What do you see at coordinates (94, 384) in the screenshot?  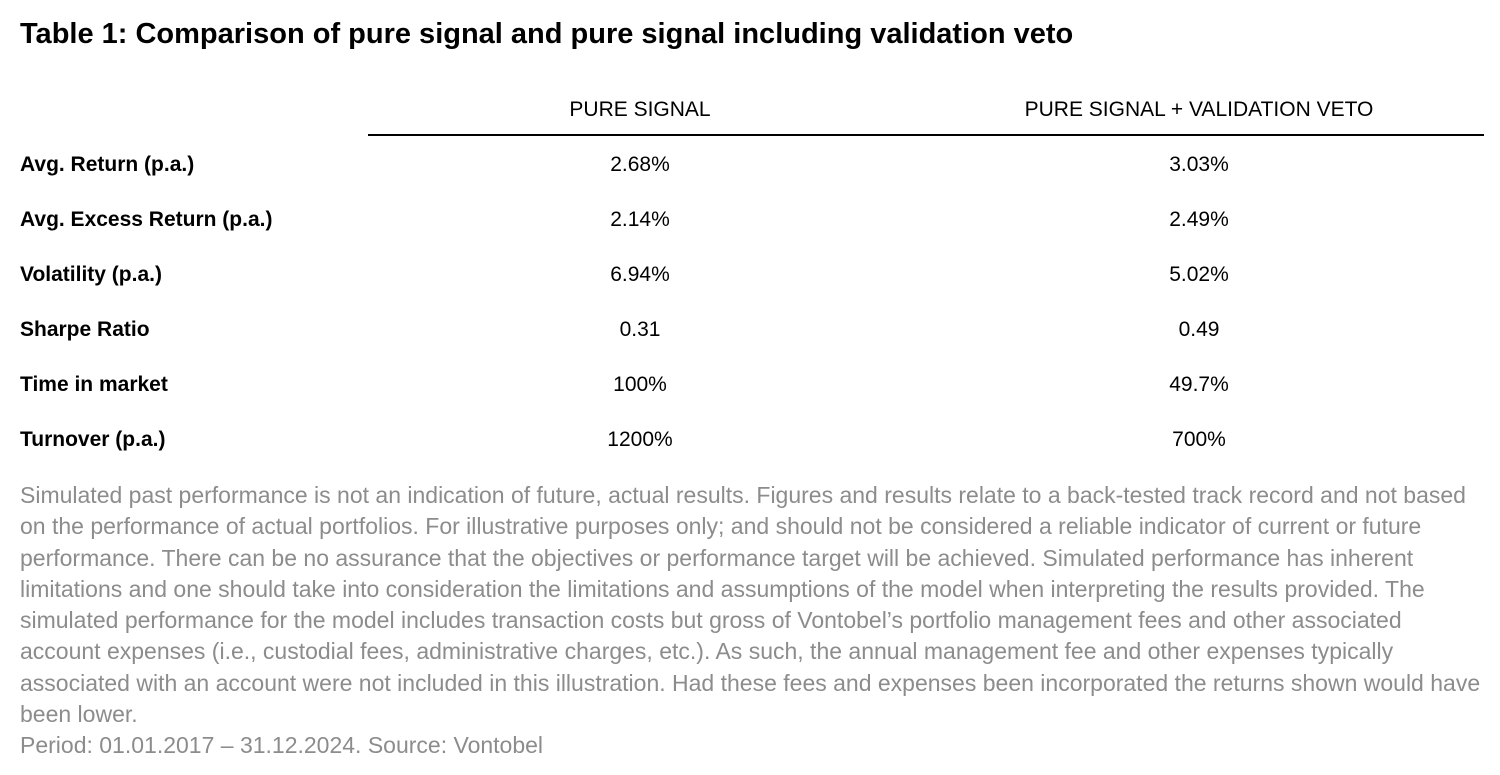 I see `row-label: Time in market` at bounding box center [94, 384].